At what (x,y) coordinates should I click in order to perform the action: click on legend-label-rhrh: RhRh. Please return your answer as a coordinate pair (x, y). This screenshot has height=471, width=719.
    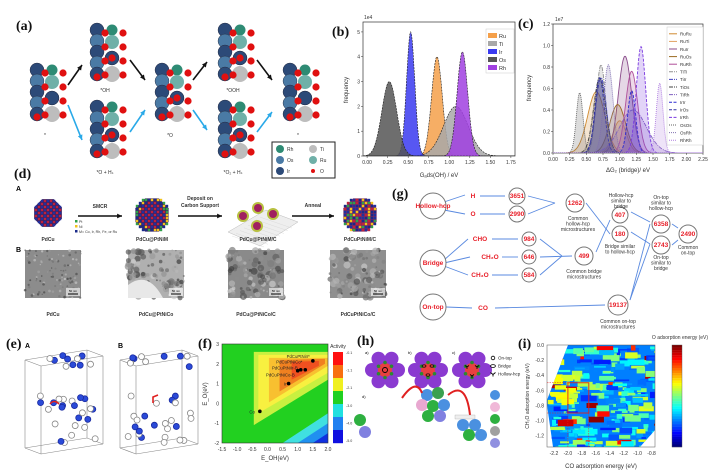
    Looking at the image, I should click on (686, 140).